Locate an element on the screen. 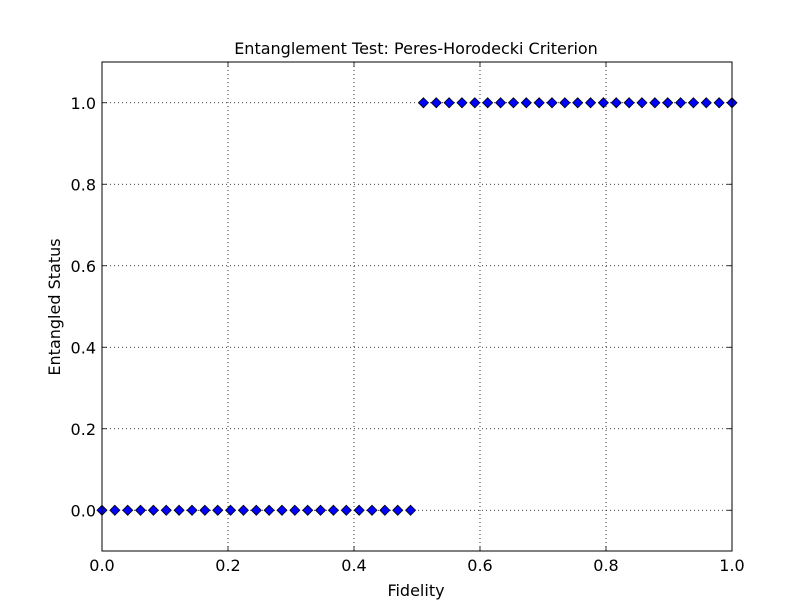 The image size is (812, 616). x-tick-label: 0.0 is located at coordinates (101, 565).